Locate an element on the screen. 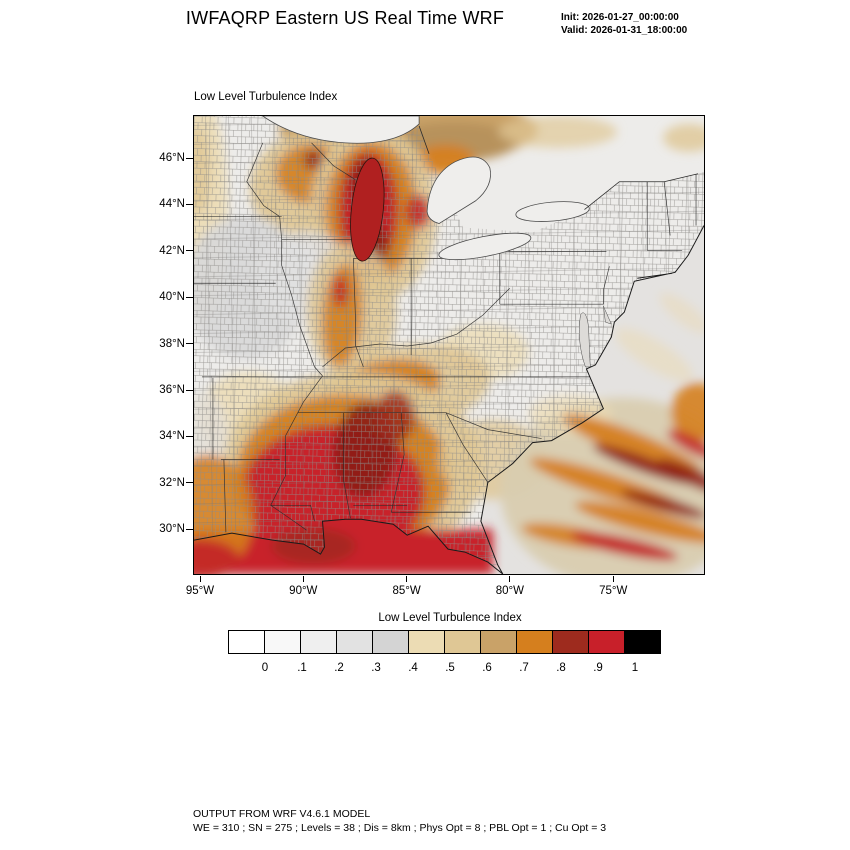 This screenshot has width=850, height=850. great-lakes-layer is located at coordinates (426, 189).